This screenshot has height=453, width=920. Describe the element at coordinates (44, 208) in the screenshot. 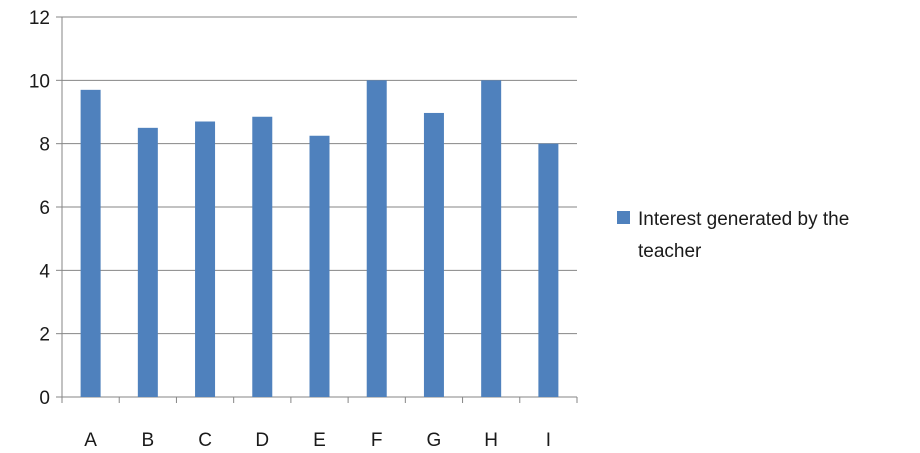

I see `y-tick-label-6: 6` at that location.